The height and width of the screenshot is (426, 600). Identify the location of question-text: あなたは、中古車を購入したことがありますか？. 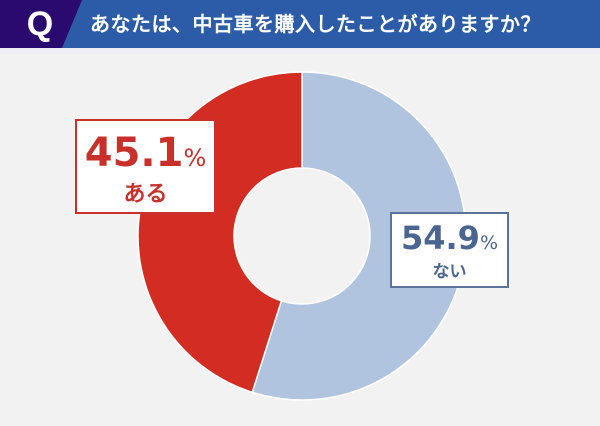
(315, 24).